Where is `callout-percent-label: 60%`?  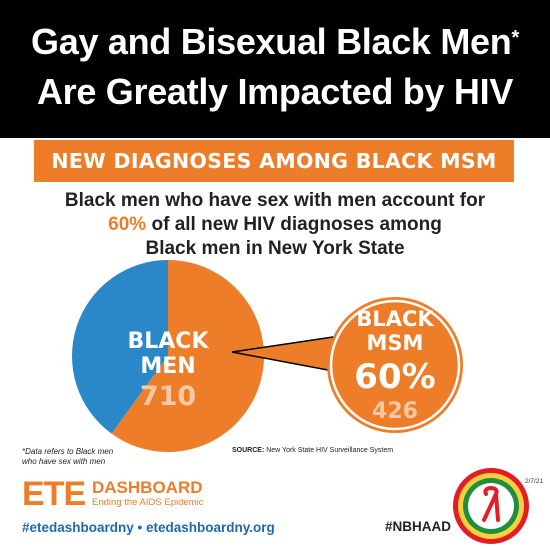 callout-percent-label: 60% is located at coordinates (394, 377).